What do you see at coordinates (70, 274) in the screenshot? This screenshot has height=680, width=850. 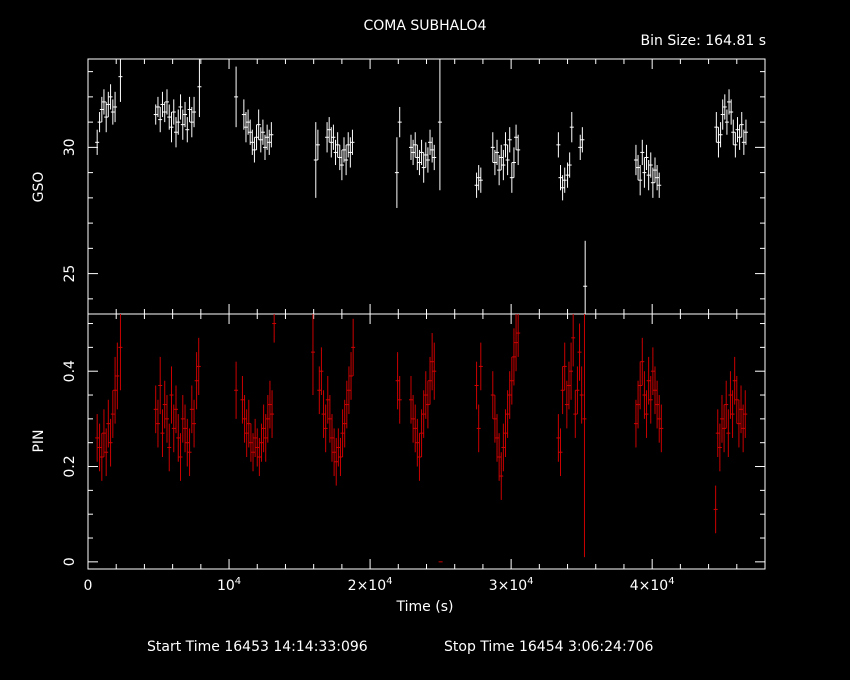 I see `gso-y-tick-label: 25` at bounding box center [70, 274].